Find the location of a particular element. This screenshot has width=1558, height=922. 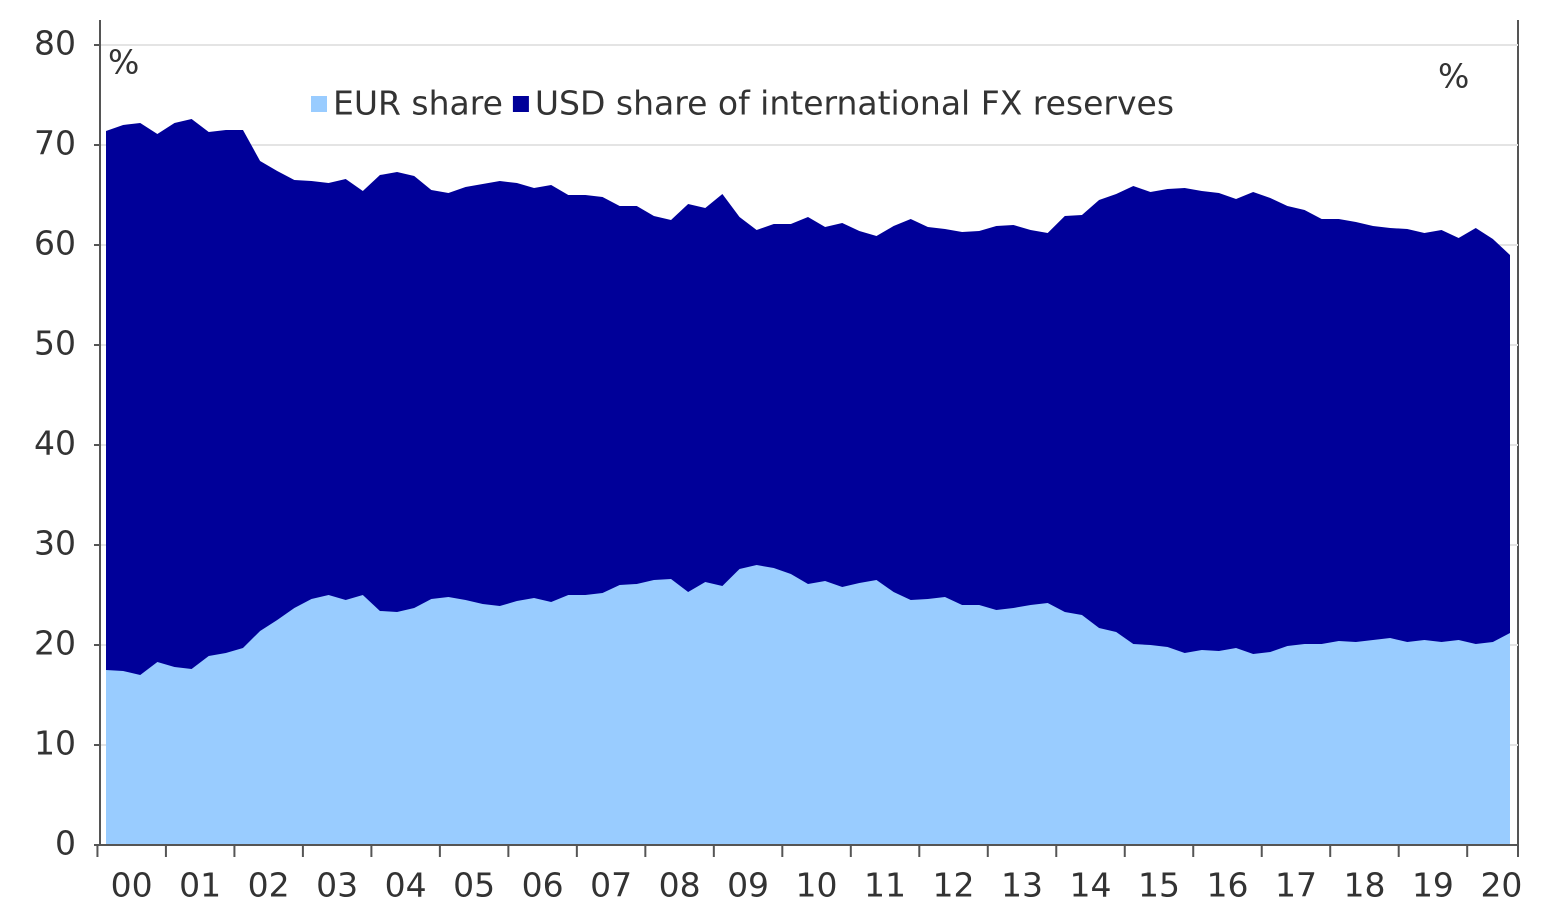

y-tick-label: 20 is located at coordinates (55, 643).